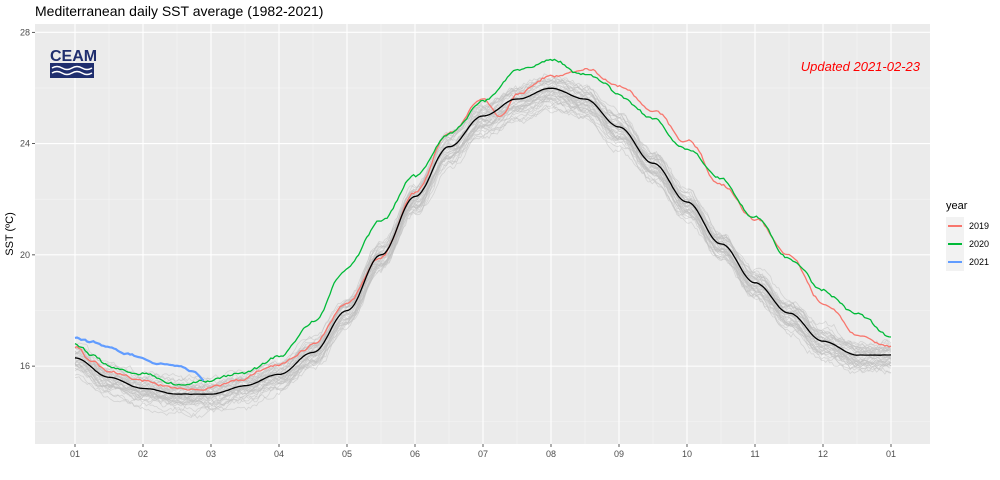 Image resolution: width=1000 pixels, height=480 pixels. What do you see at coordinates (415, 454) in the screenshot?
I see `x-tick-label: 06` at bounding box center [415, 454].